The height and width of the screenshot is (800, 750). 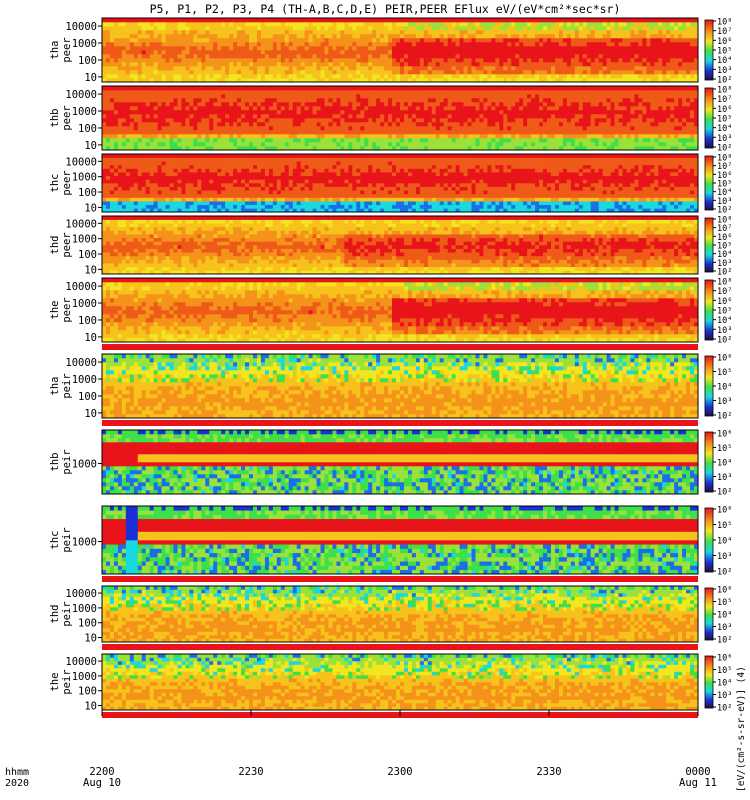 I want to click on colorbar-tick-label: 10², so click(x=724, y=81).